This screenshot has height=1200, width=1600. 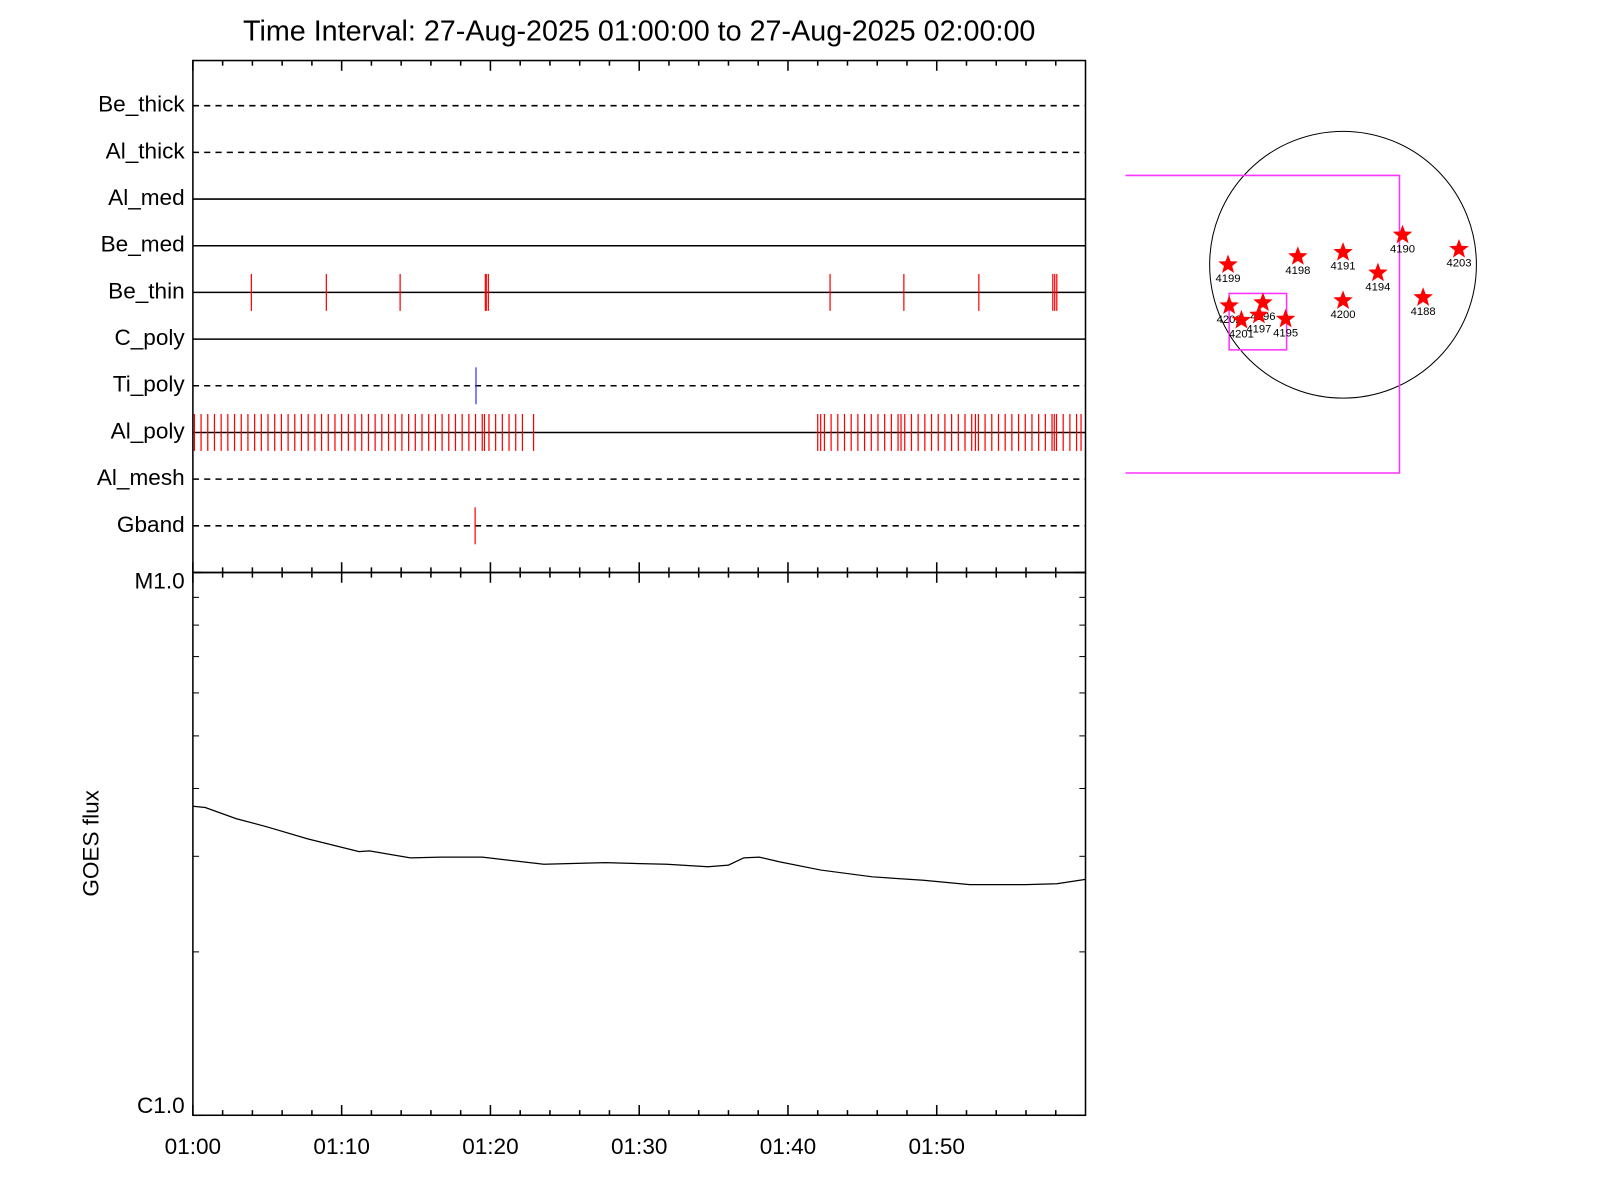 What do you see at coordinates (1258, 329) in the screenshot?
I see `region-label: 4197` at bounding box center [1258, 329].